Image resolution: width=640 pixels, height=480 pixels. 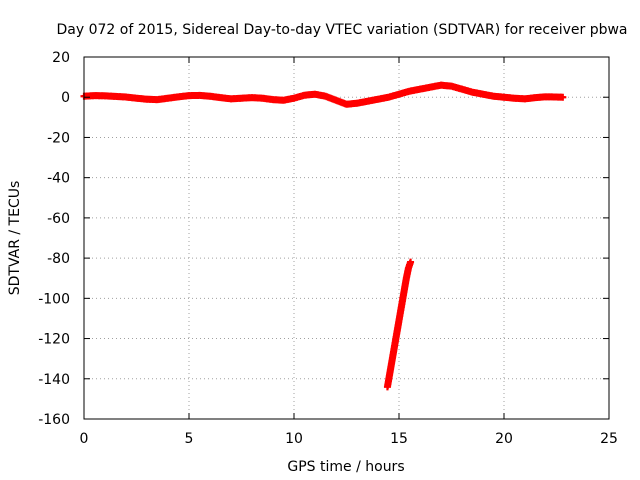 I want to click on y-tick-label: -120, so click(x=54, y=340).